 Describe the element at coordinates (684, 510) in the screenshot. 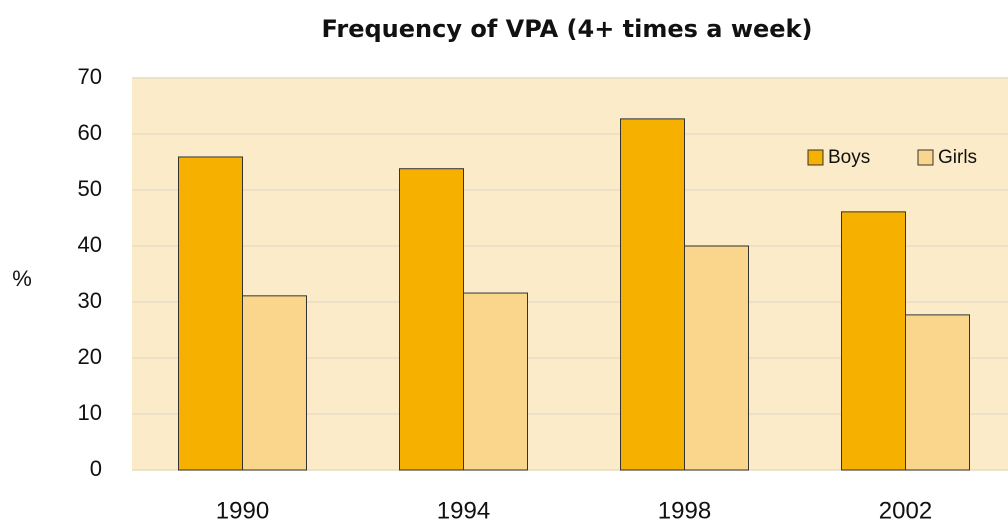

I see `x-tick-label: 1998` at that location.